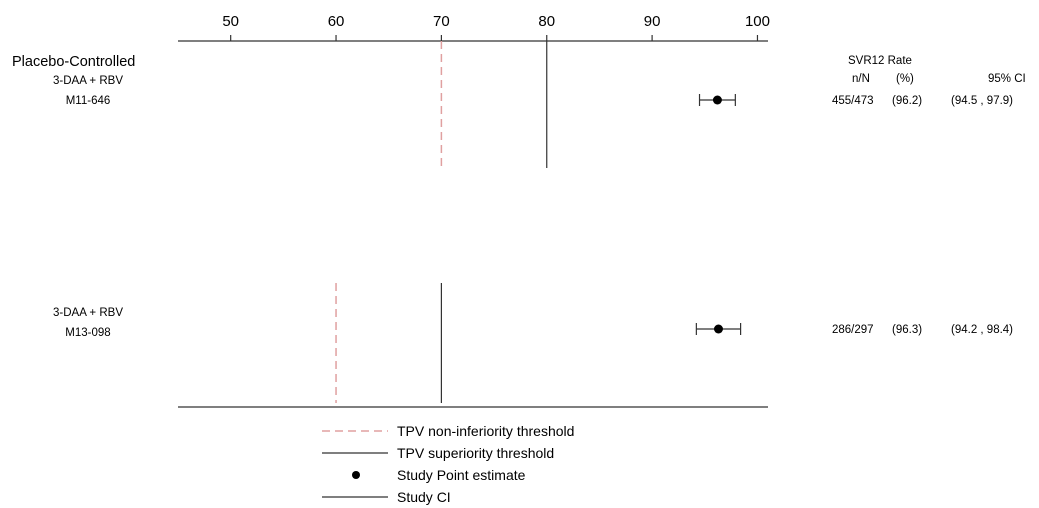  What do you see at coordinates (441, 21) in the screenshot?
I see `x-tick-label: 70` at bounding box center [441, 21].